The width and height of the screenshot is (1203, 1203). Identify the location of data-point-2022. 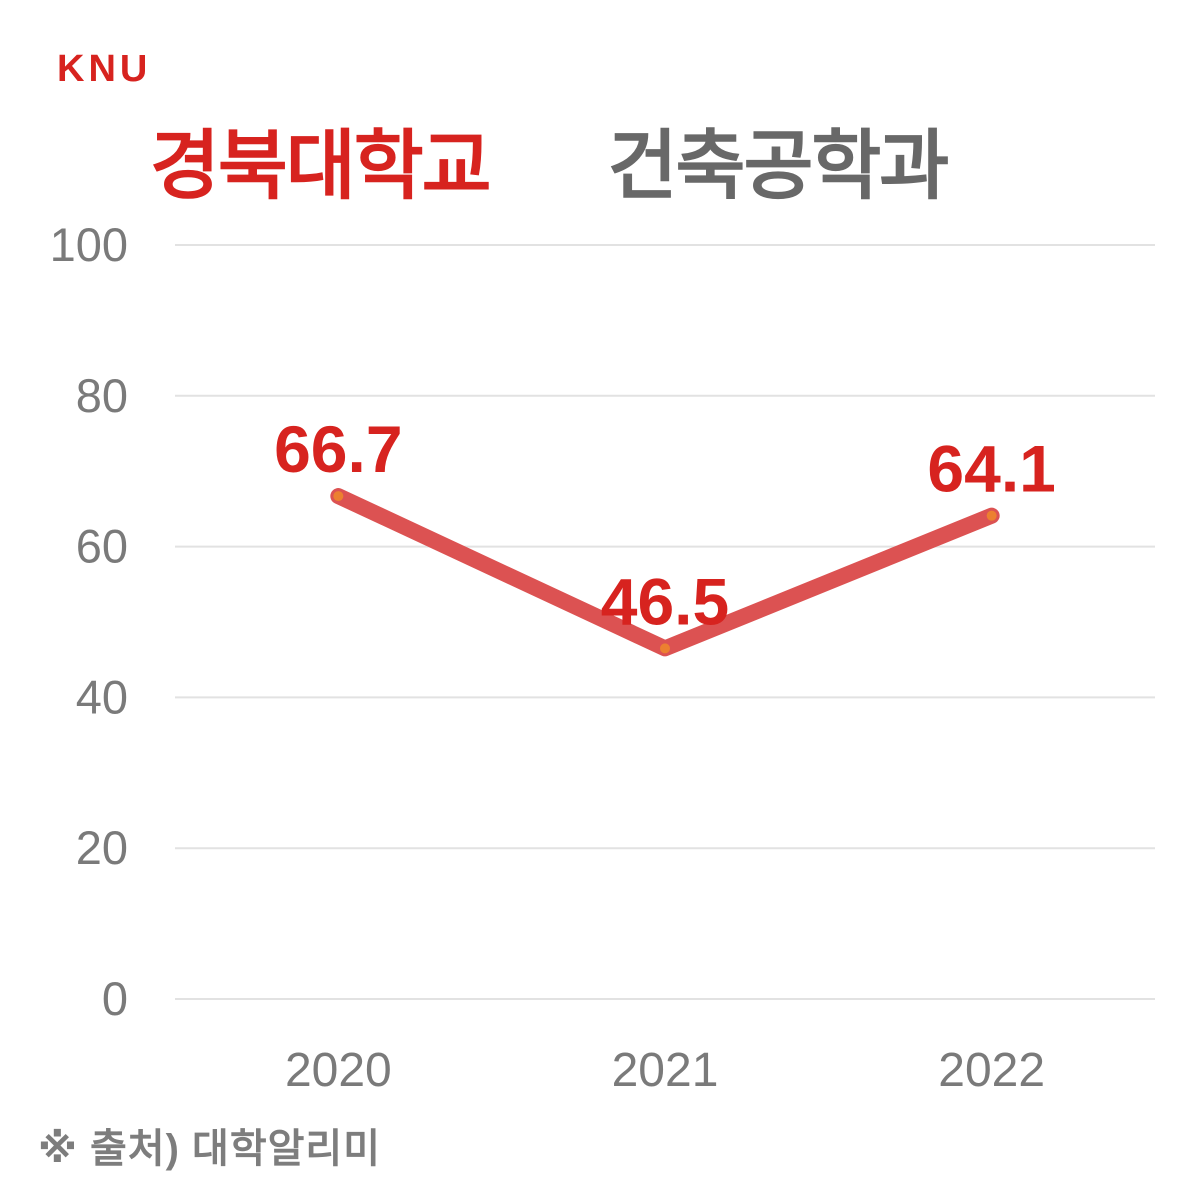
(991, 515).